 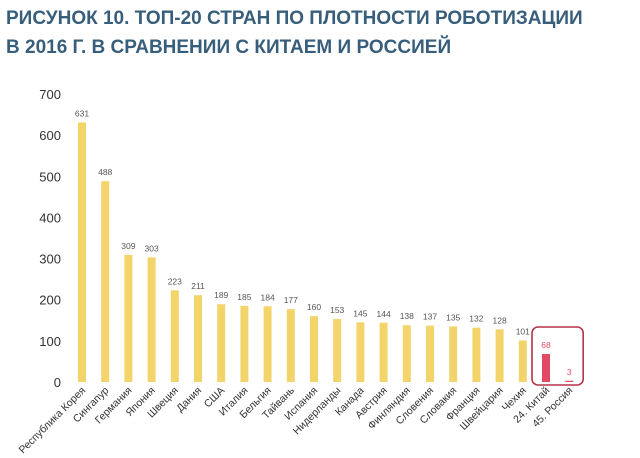 What do you see at coordinates (50, 341) in the screenshot?
I see `y-tick-label: 100` at bounding box center [50, 341].